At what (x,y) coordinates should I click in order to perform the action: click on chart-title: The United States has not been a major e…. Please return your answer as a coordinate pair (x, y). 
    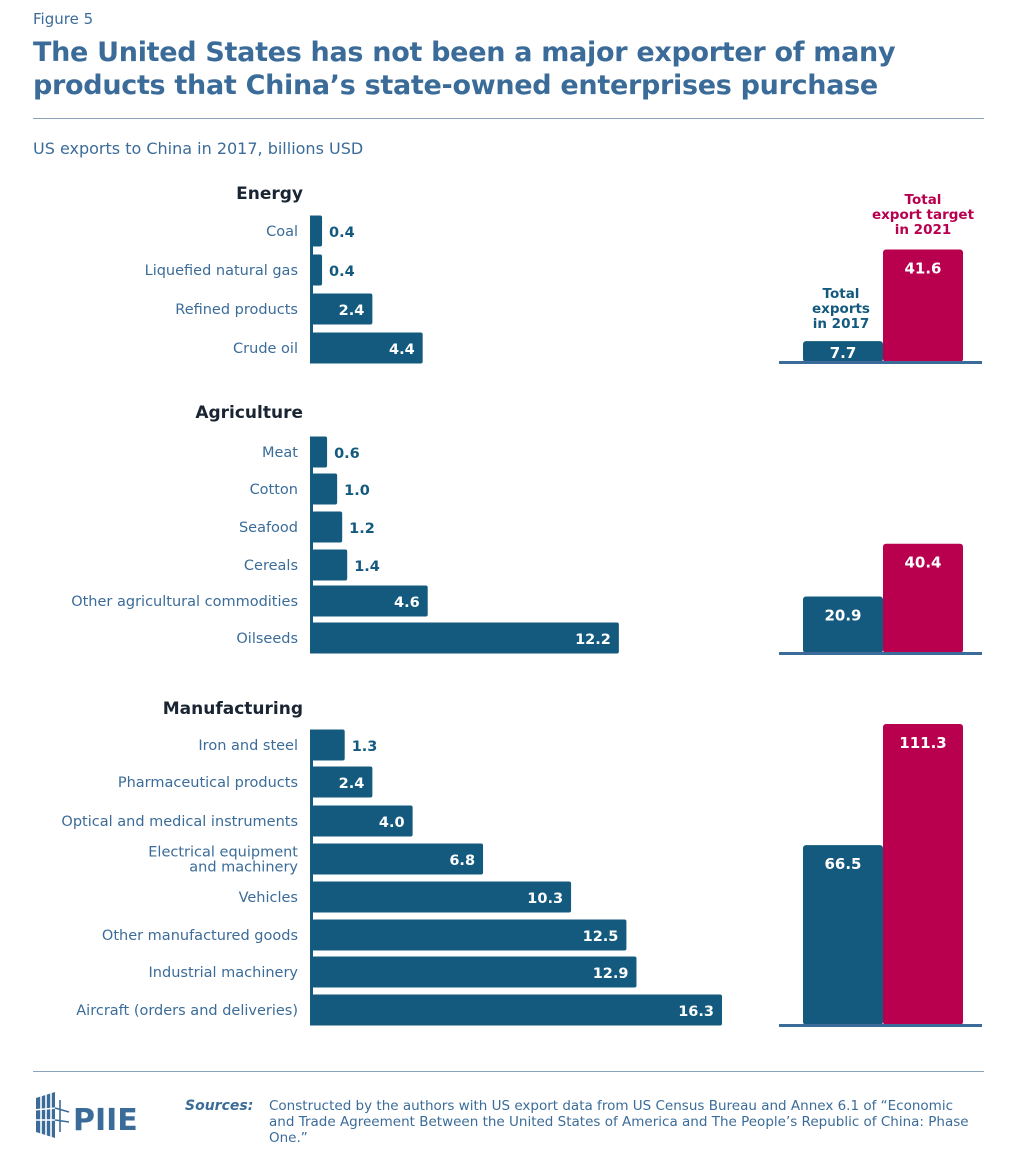
    Looking at the image, I should click on (464, 69).